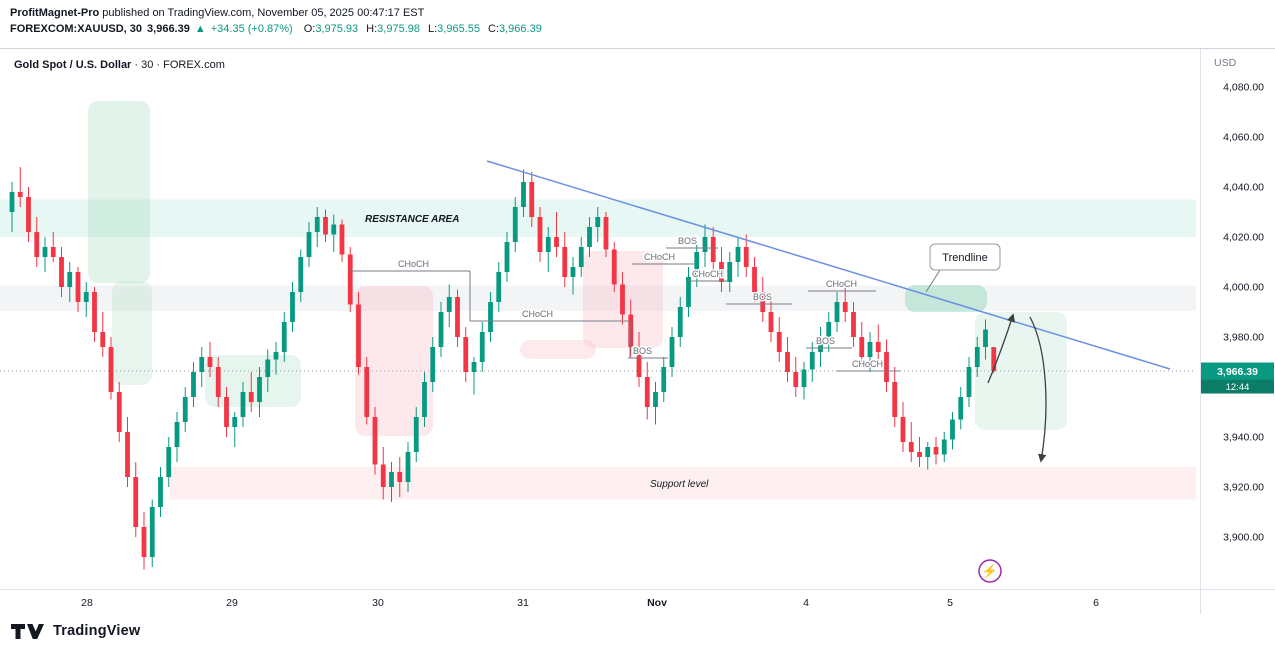 This screenshot has width=1275, height=648. What do you see at coordinates (523, 603) in the screenshot?
I see `time-tick-label: 31` at bounding box center [523, 603].